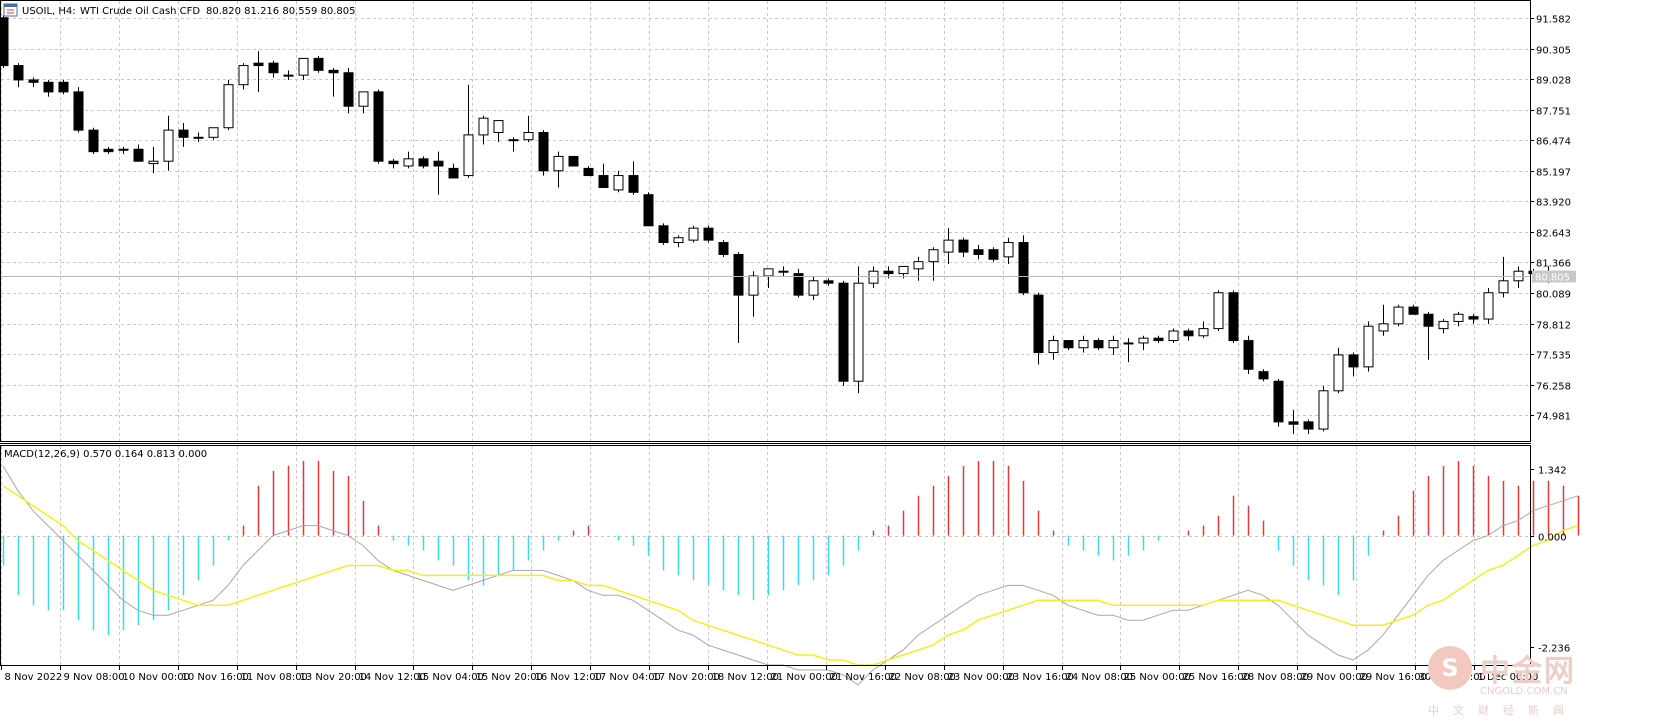 The width and height of the screenshot is (1658, 723). I want to click on price-tick-label: 74.981, so click(1553, 417).